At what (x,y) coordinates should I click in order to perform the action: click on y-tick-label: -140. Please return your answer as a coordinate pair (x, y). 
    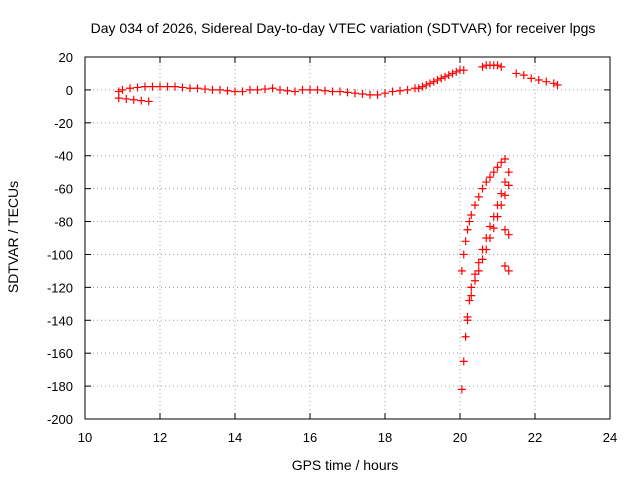
    Looking at the image, I should click on (60, 320).